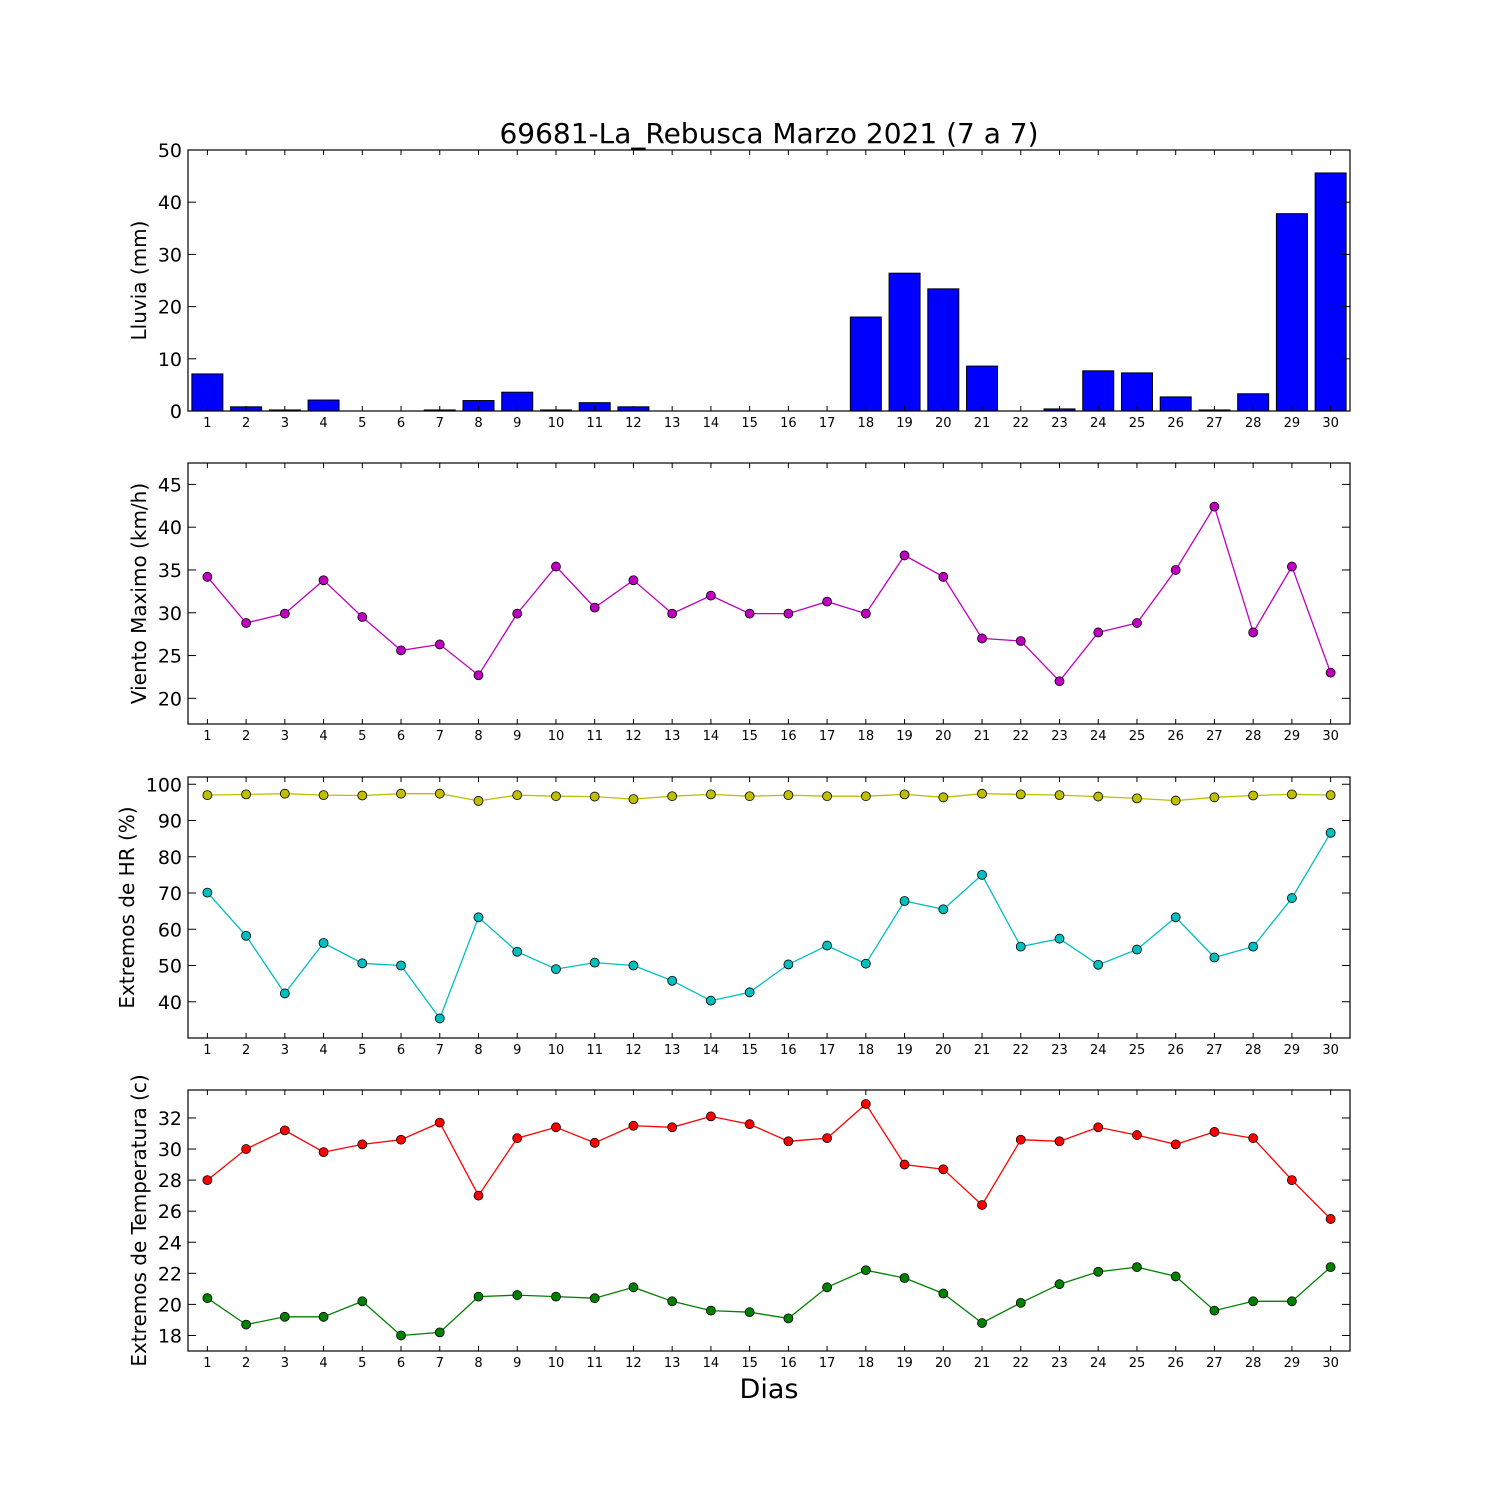  I want to click on x-tick-label-lluvia-16: 16, so click(788, 423).